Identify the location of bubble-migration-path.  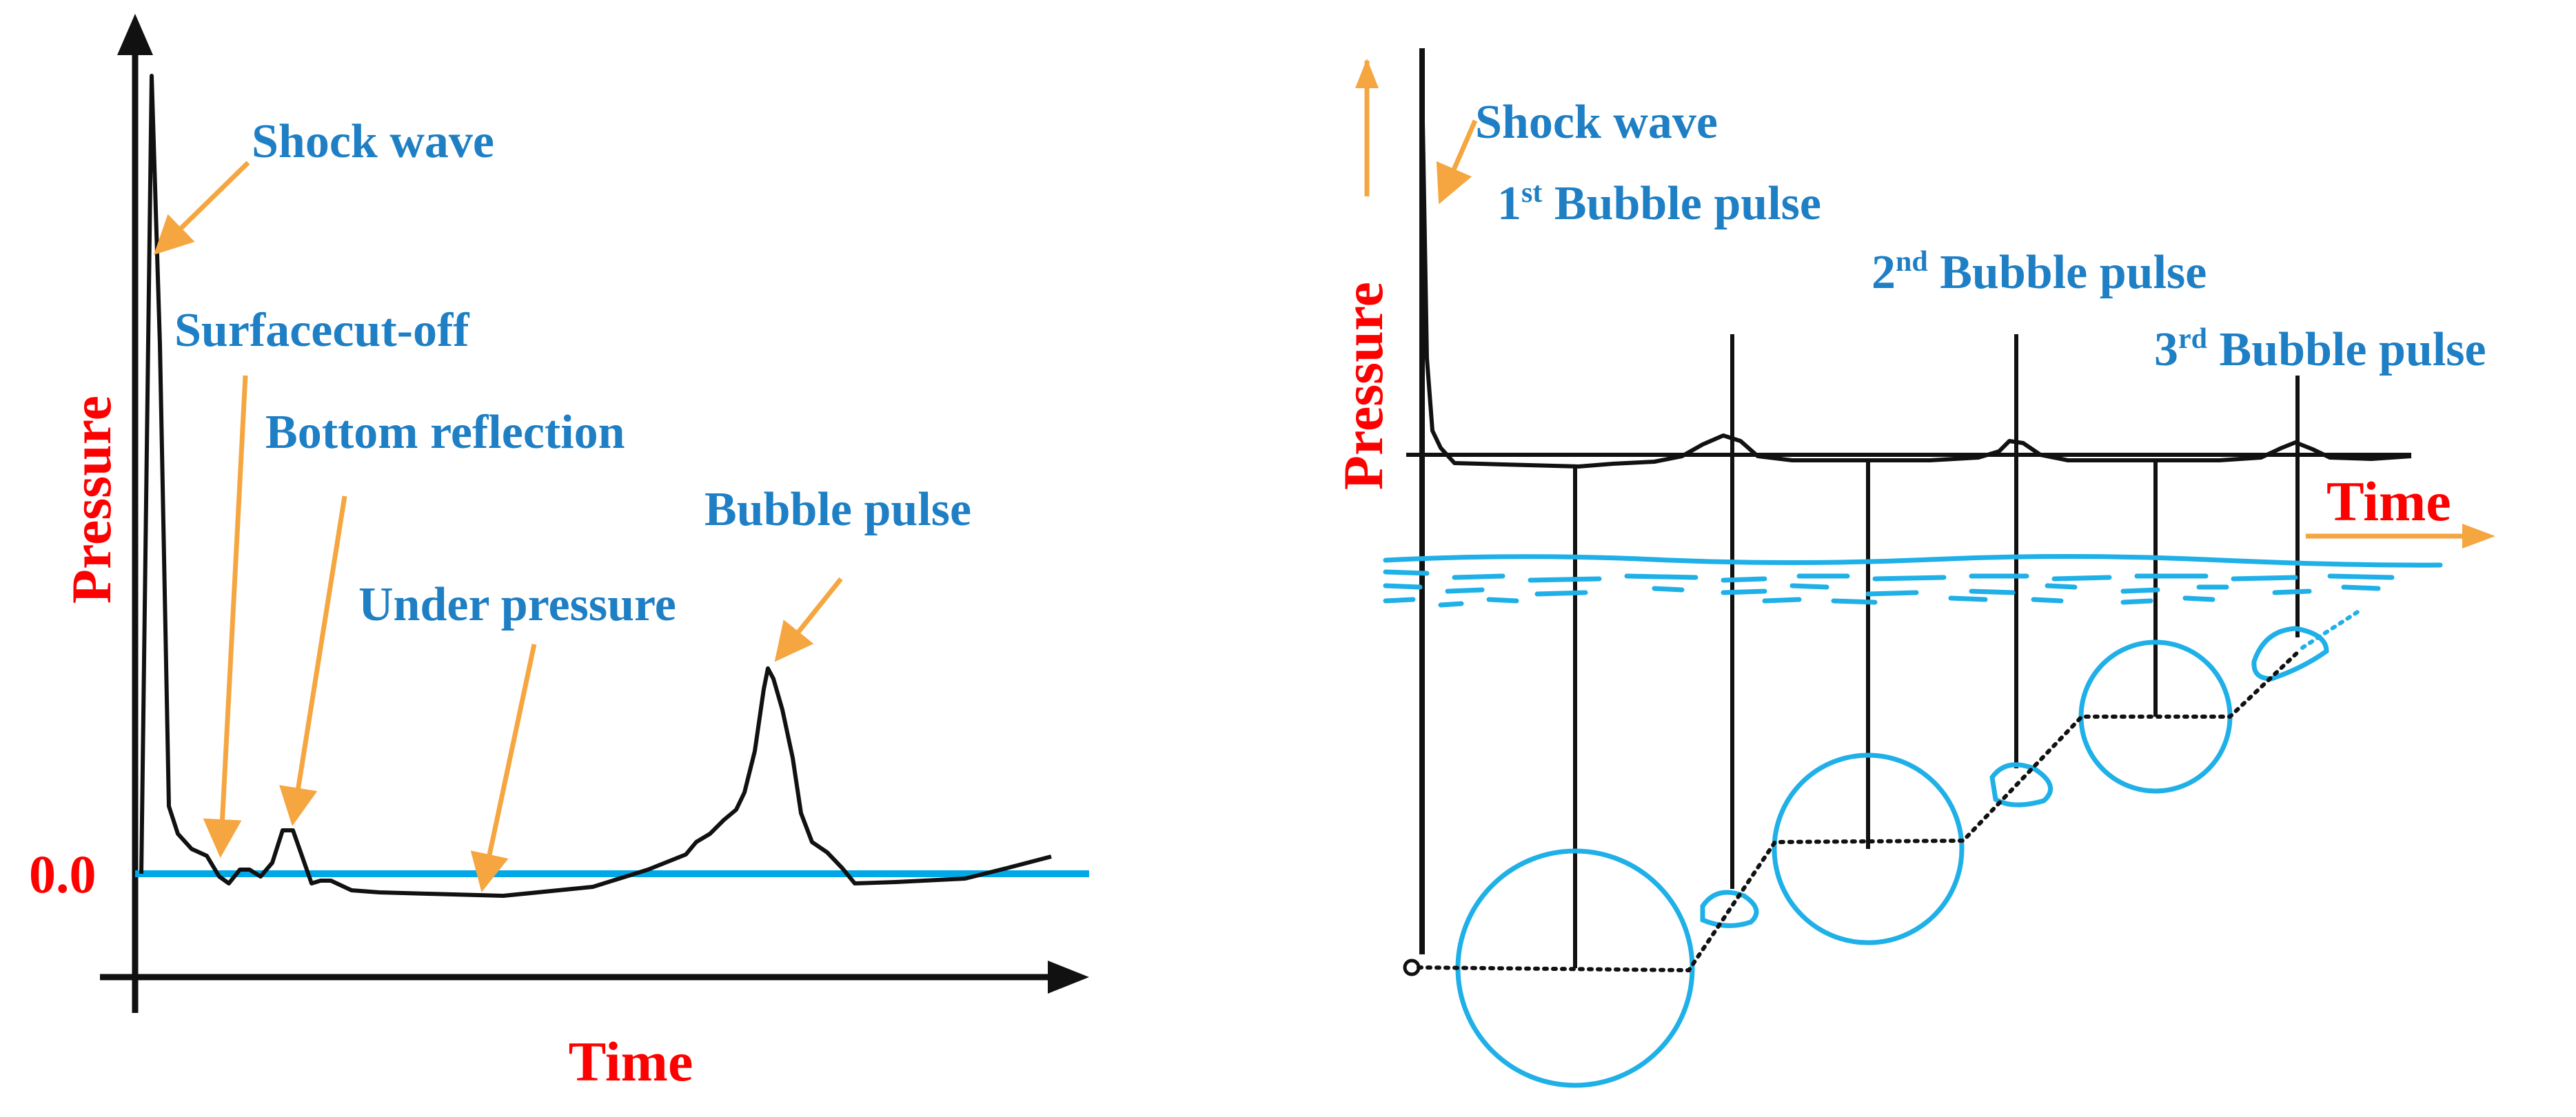
(1859, 811).